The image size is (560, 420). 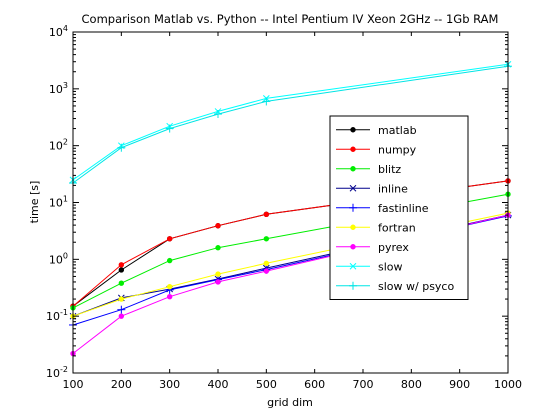 What do you see at coordinates (416, 286) in the screenshot?
I see `legend-label-slow-w-psyco: slow w/ psyco` at bounding box center [416, 286].